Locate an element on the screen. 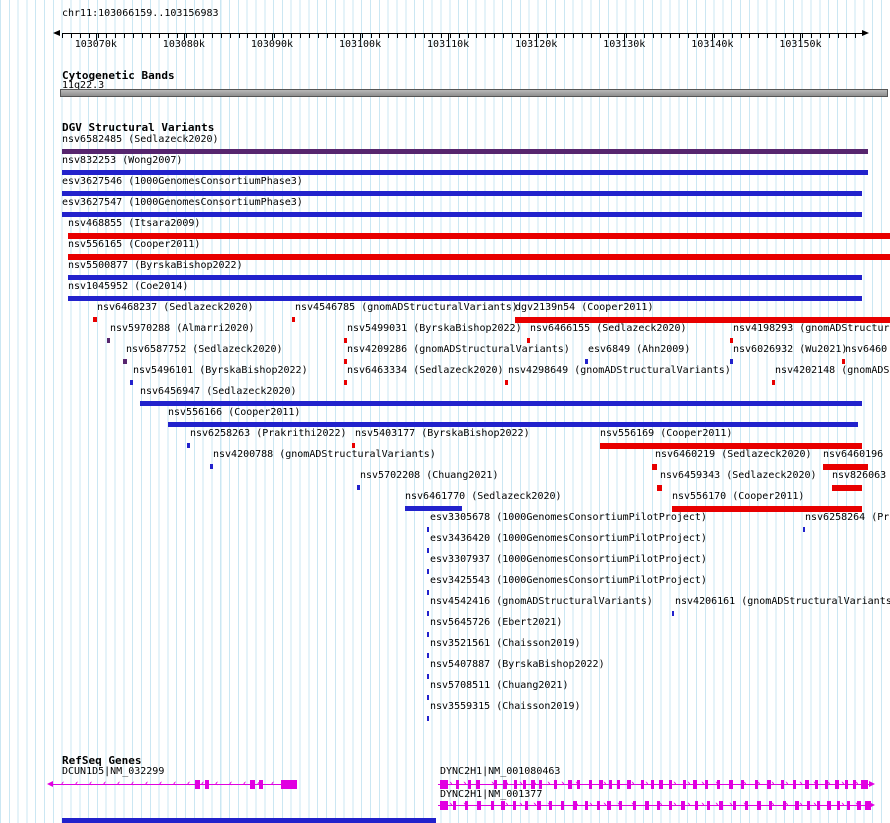 This screenshot has width=890, height=823. variant-label: nsv556166 (Cooper2011) is located at coordinates (234, 412).